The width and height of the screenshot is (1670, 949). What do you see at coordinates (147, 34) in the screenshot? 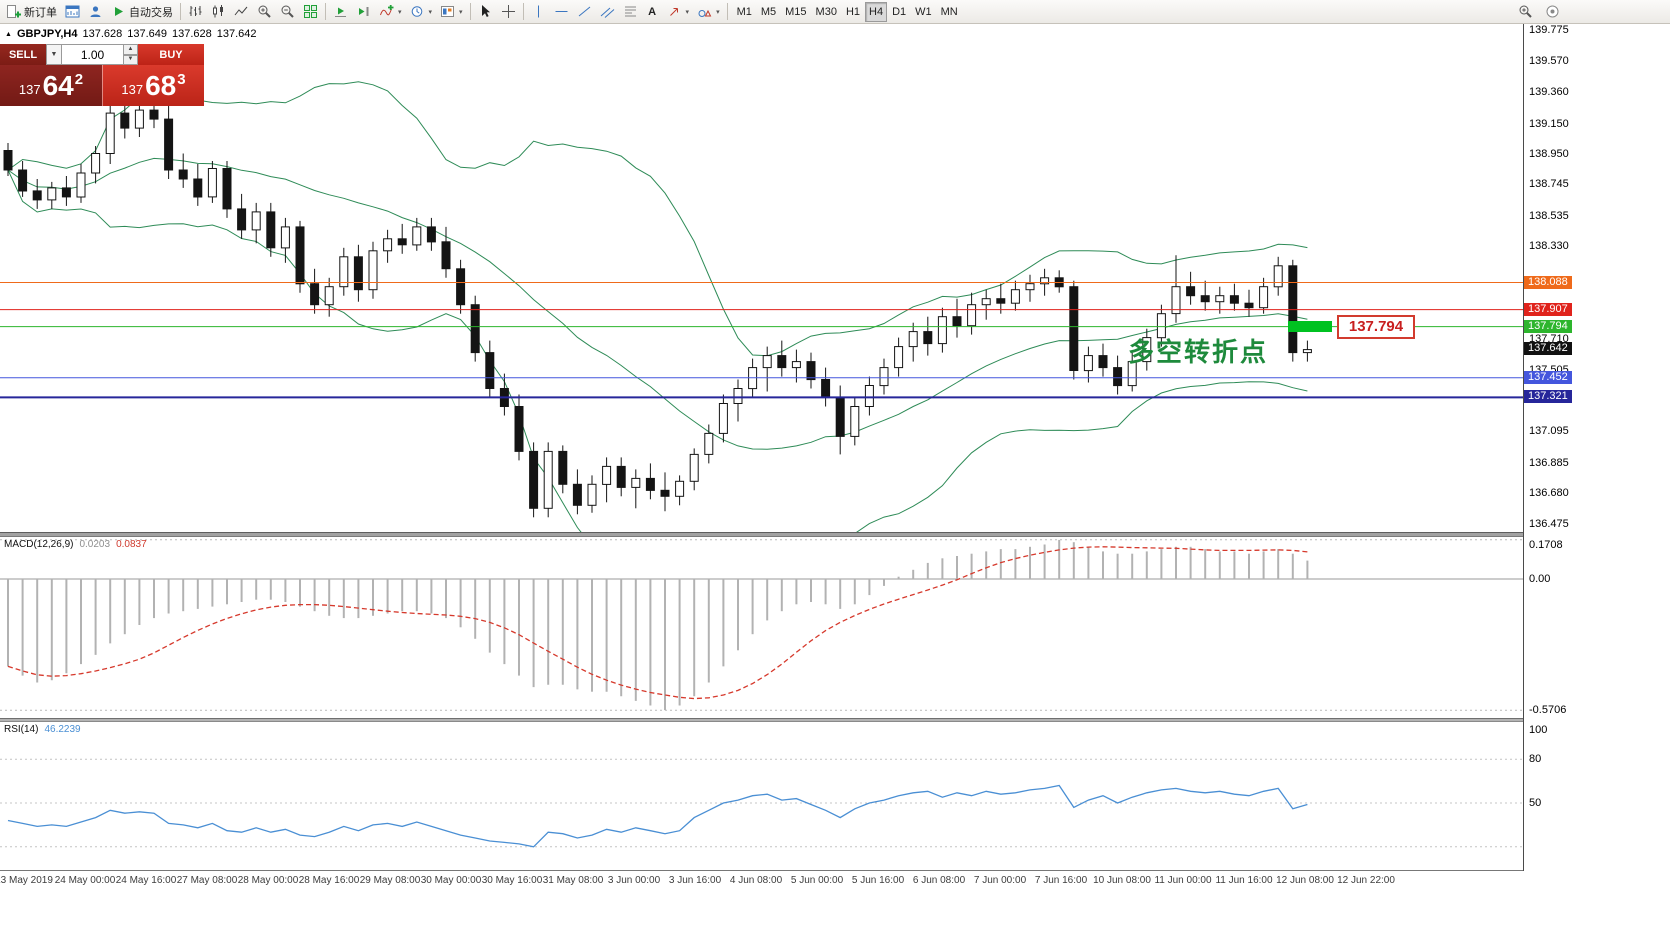
I see `quote-high: 137.649` at bounding box center [147, 34].